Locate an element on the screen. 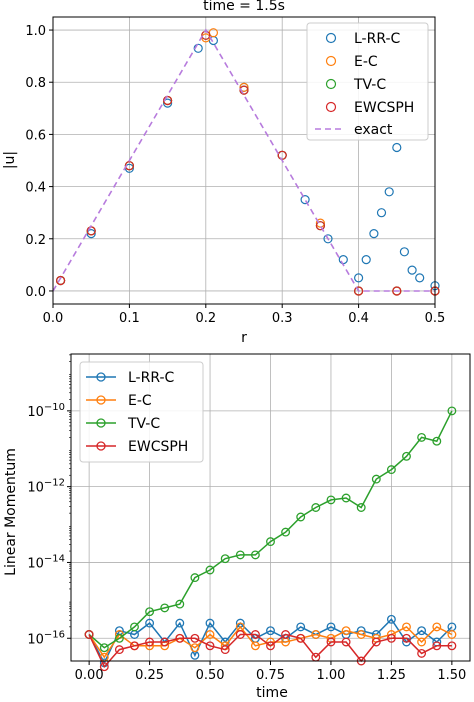  x-tick-label: 0.0 is located at coordinates (53, 318).